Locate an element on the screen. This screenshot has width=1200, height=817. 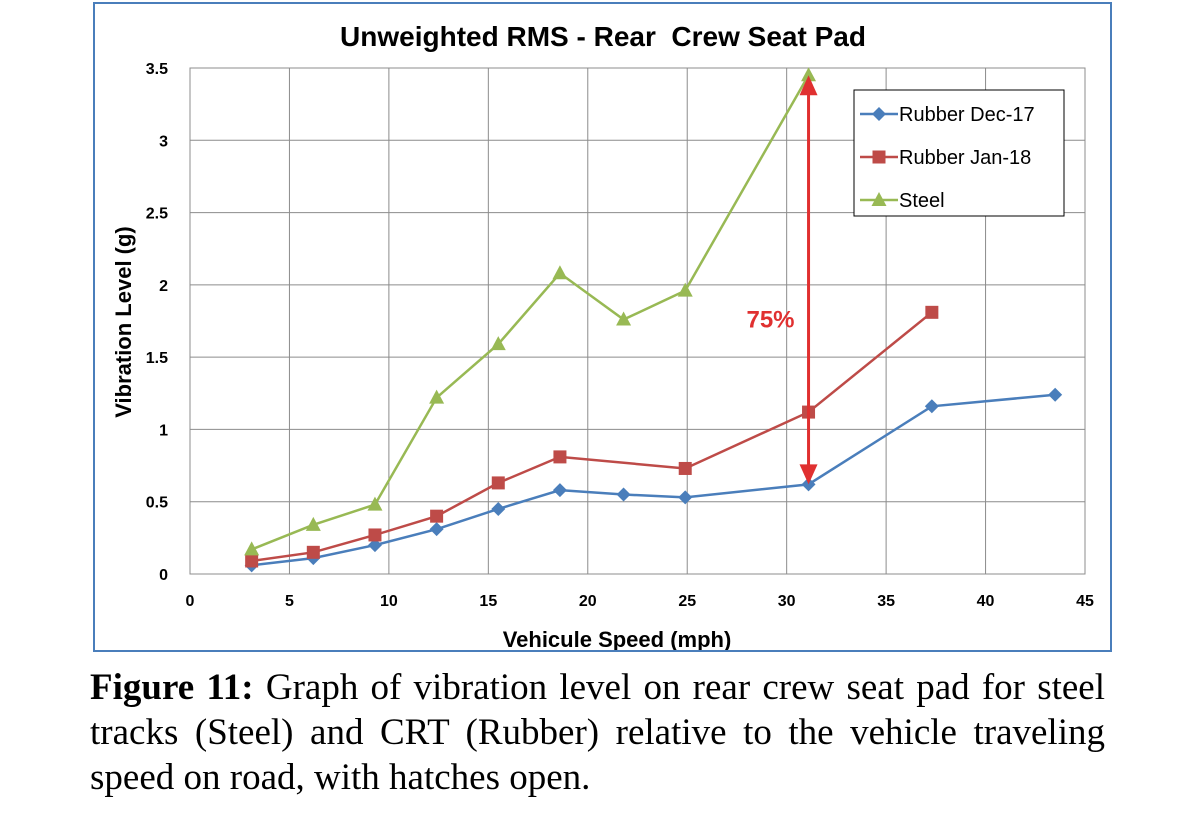
x-tick-label: 45 is located at coordinates (1085, 601).